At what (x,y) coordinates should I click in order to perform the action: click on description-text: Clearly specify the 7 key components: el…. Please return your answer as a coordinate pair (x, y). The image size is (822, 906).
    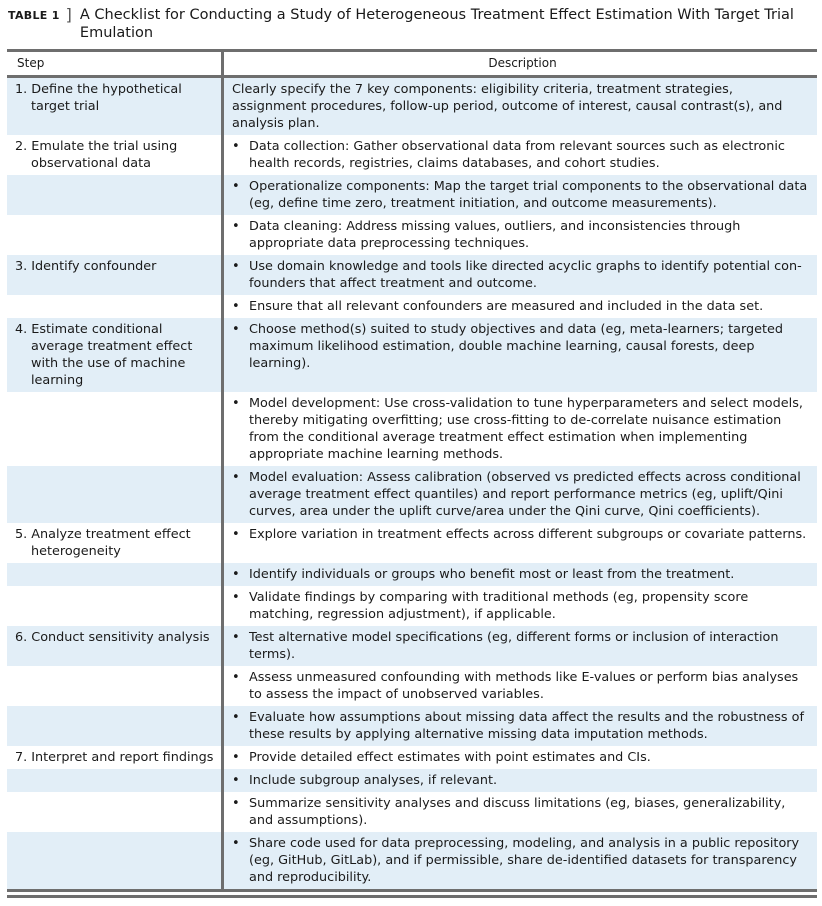
    Looking at the image, I should click on (507, 106).